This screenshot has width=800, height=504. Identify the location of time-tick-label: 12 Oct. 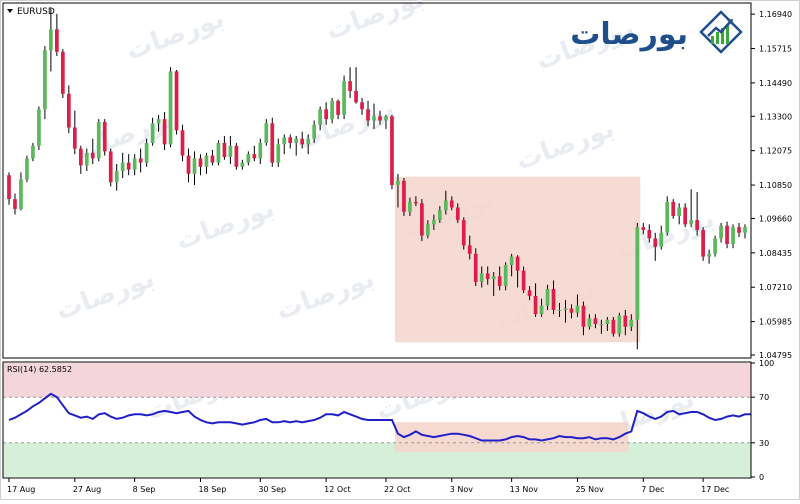
(337, 489).